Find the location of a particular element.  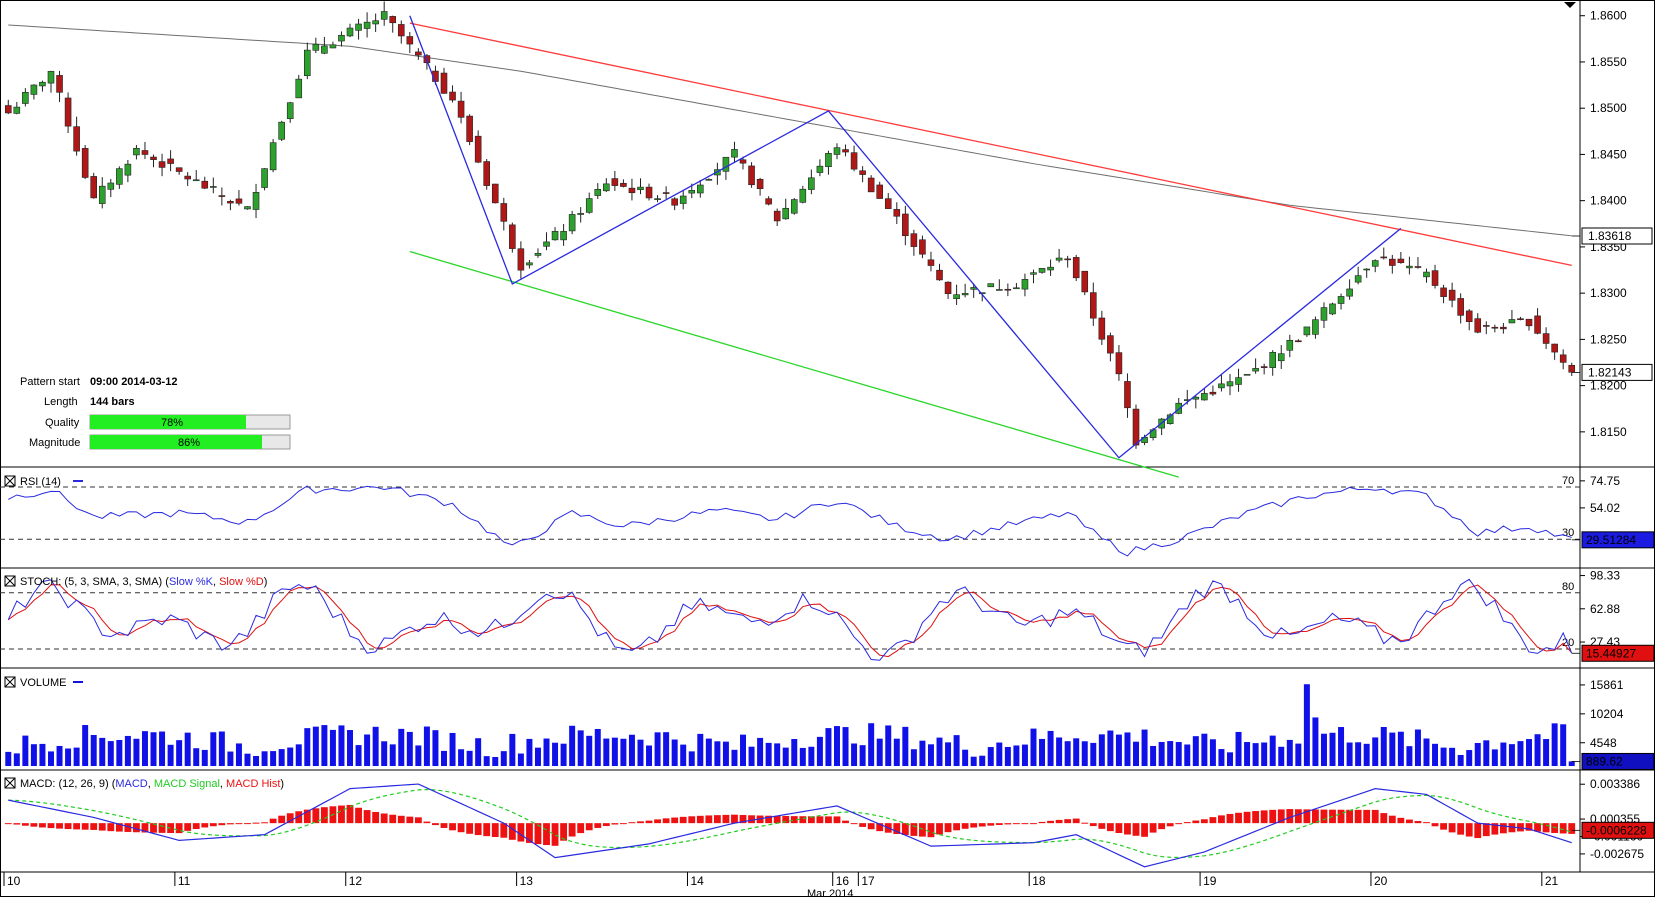

macd-tick-label: -0.002675 is located at coordinates (1617, 854).